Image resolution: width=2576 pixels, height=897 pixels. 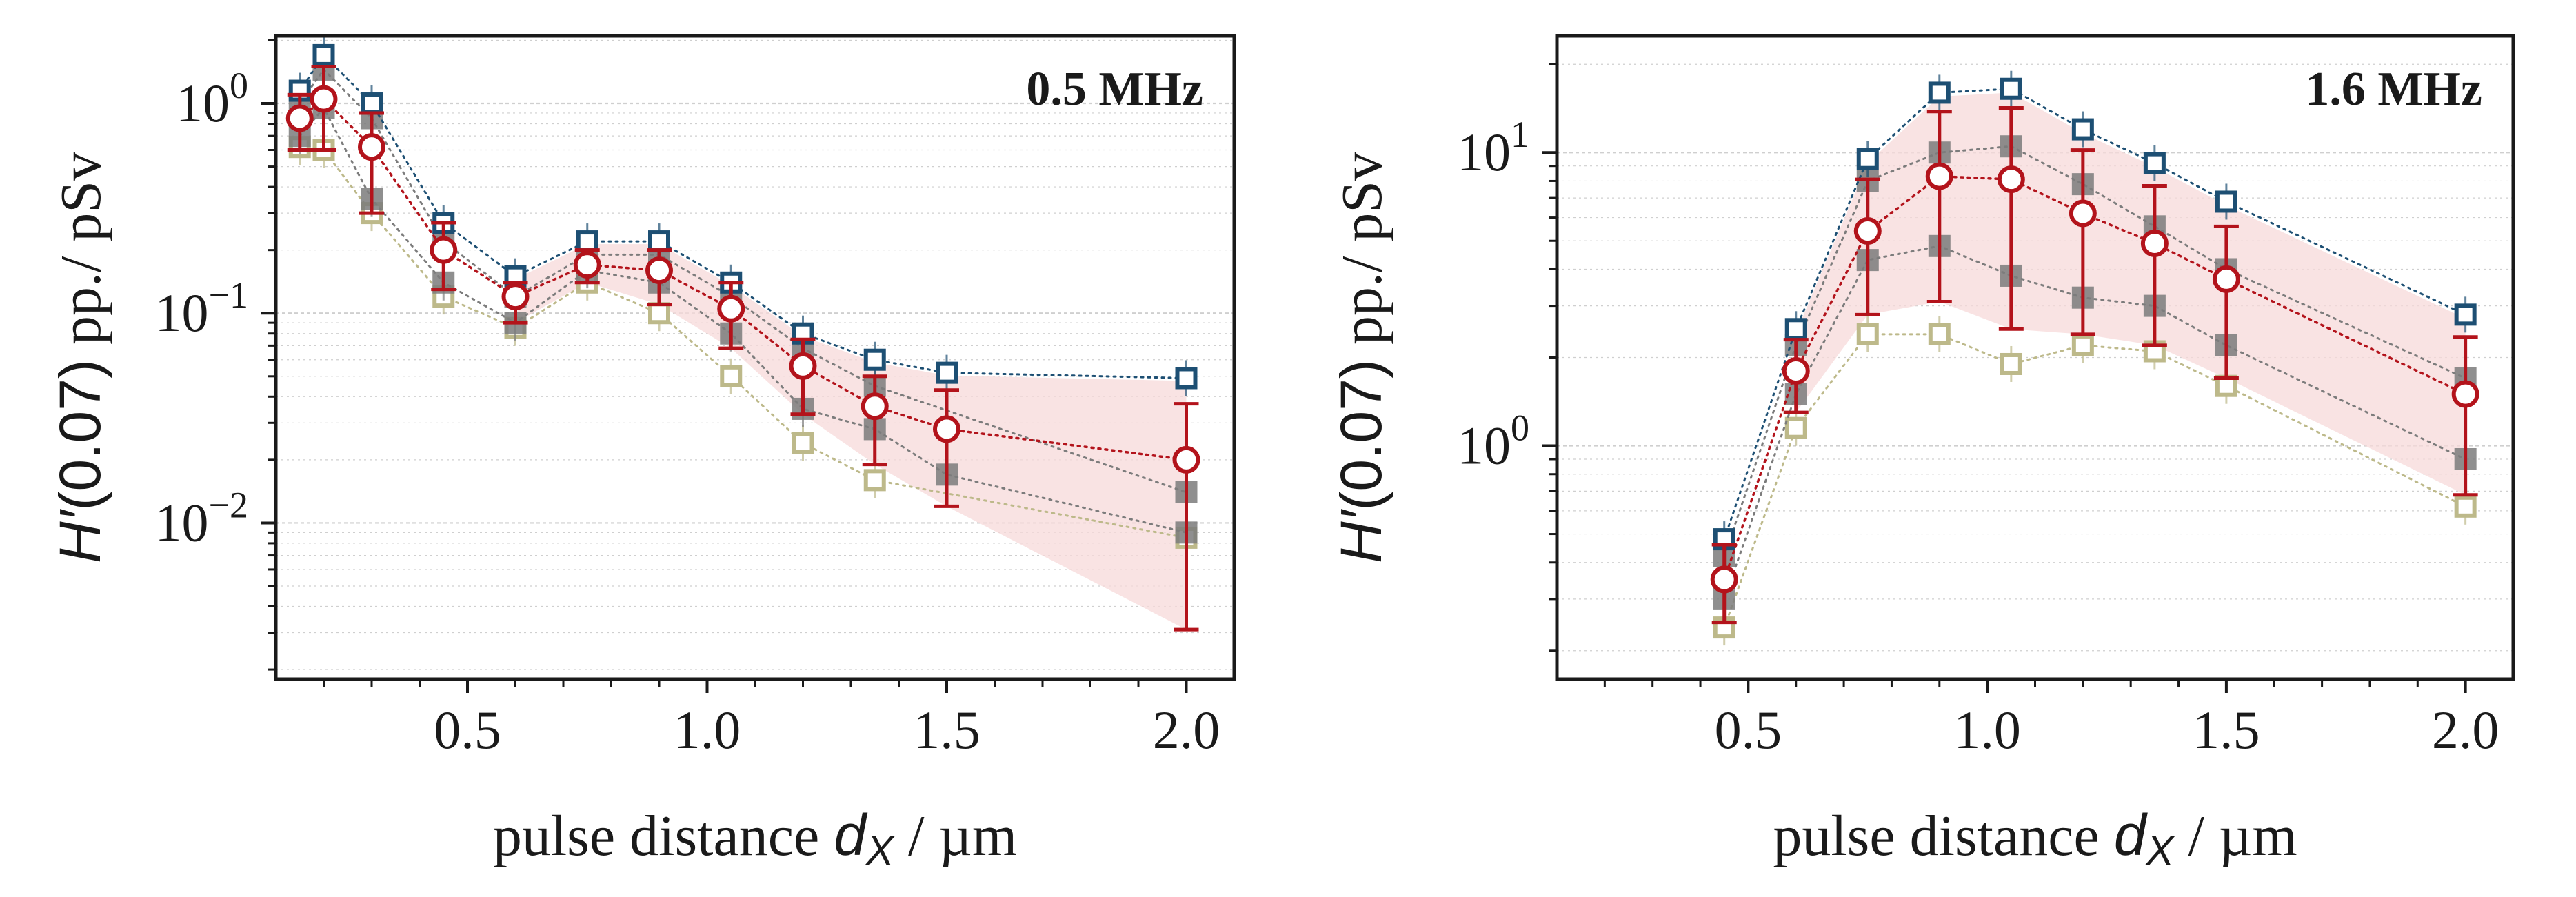 I want to click on series-line-upper, so click(x=2095, y=314).